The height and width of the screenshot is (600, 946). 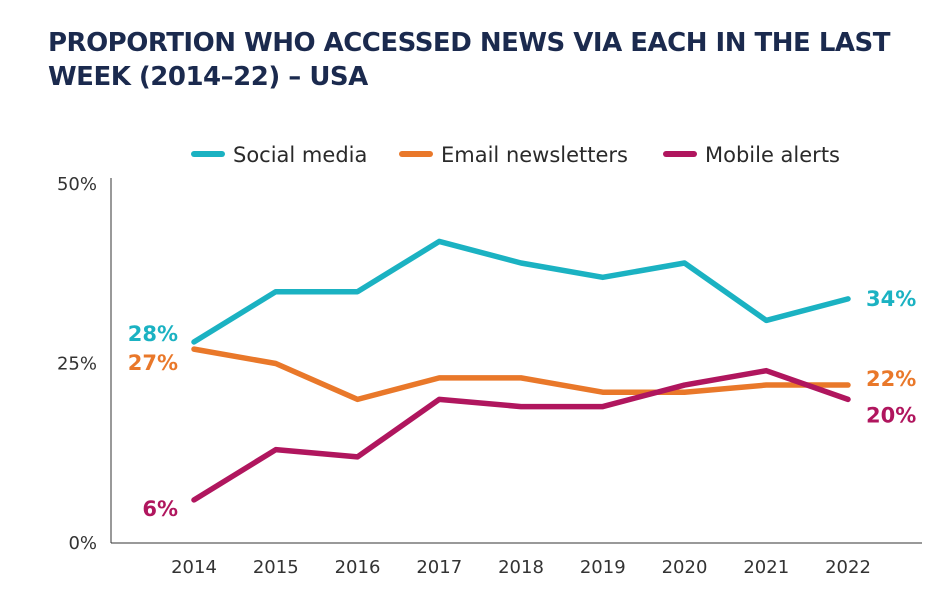 I want to click on x-tick-label: 2017, so click(x=439, y=567).